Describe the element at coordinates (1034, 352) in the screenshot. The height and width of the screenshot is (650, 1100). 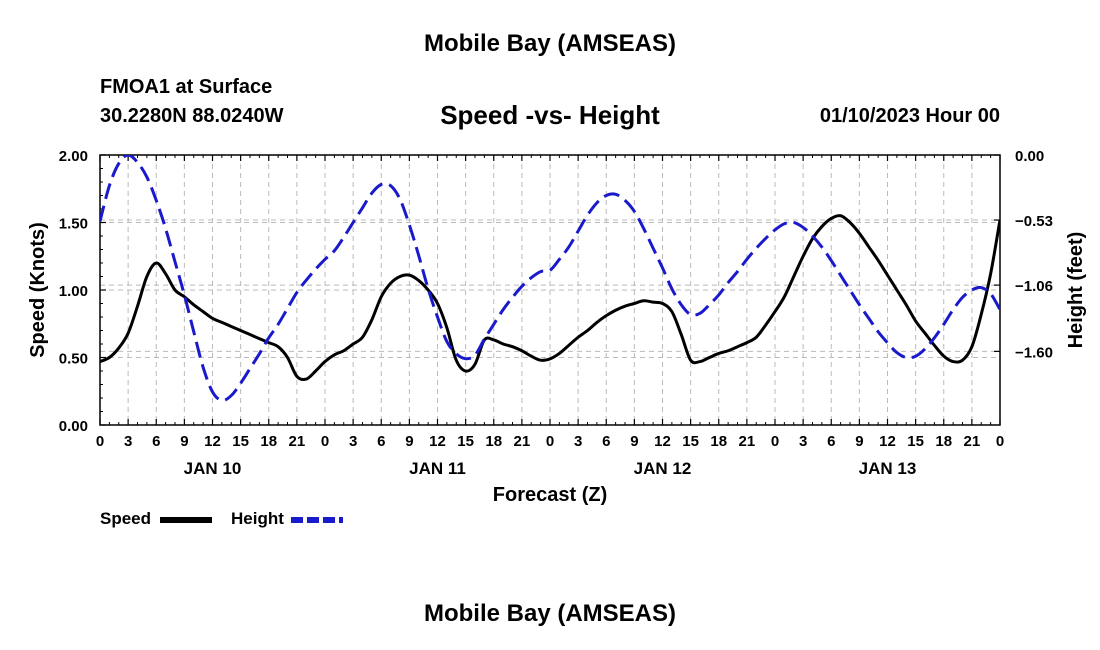
I see `y2-tick-label: −1.60` at that location.